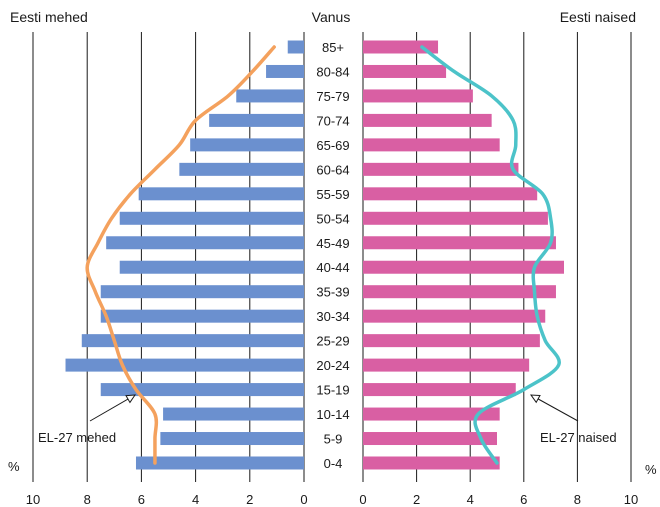 Image resolution: width=660 pixels, height=507 pixels. I want to click on tick-right-2: 2, so click(416, 499).